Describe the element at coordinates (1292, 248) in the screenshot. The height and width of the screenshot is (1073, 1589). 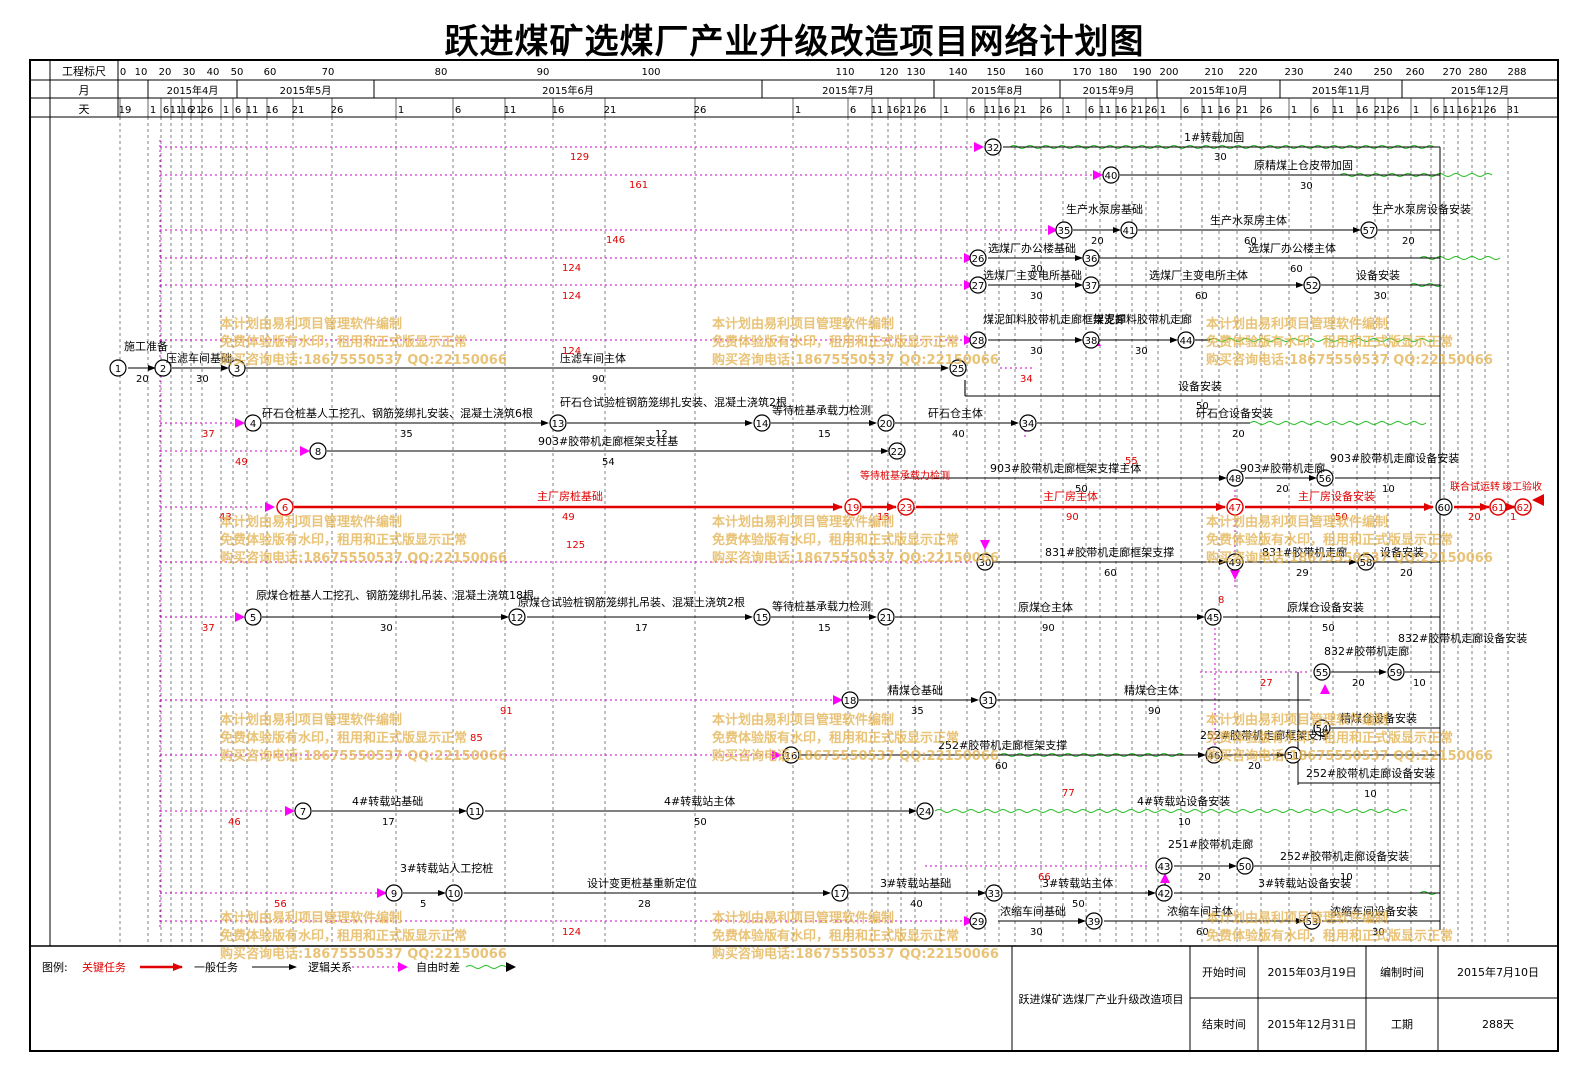
I see `task-name: 选煤厂办公楼主体` at that location.